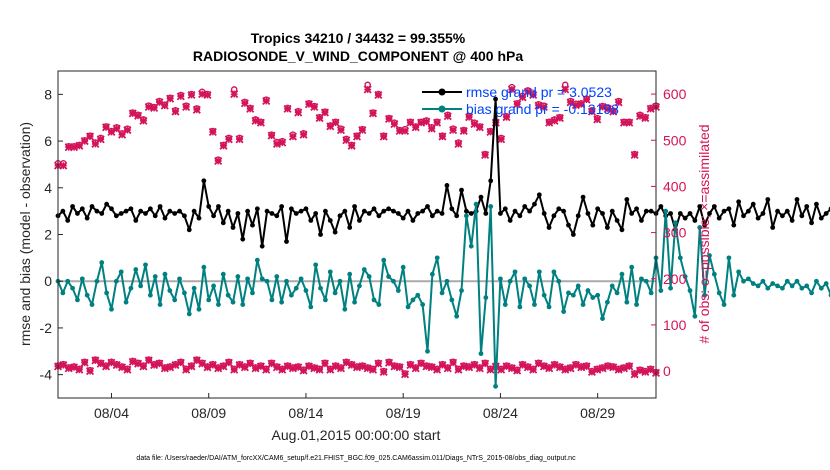 This screenshot has height=470, width=830. Describe the element at coordinates (48, 235) in the screenshot. I see `y-left-tick-label: 2` at that location.